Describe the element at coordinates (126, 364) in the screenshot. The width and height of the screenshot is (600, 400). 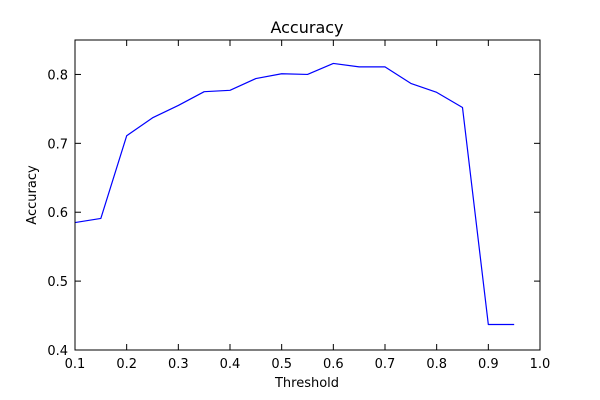
I see `x-tick-label: 0.2` at that location.